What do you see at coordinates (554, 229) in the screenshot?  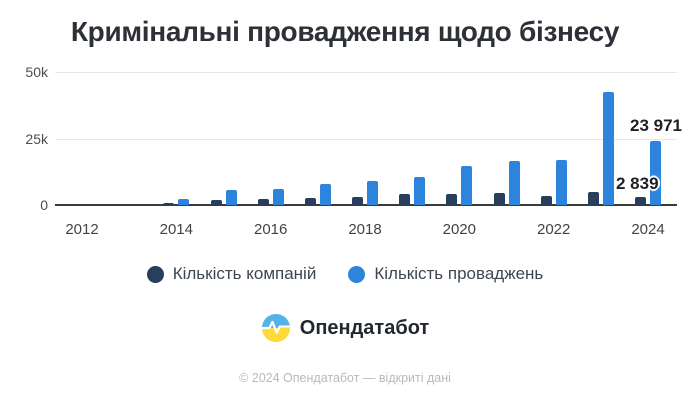 I see `x-tick-2022: 2022` at bounding box center [554, 229].